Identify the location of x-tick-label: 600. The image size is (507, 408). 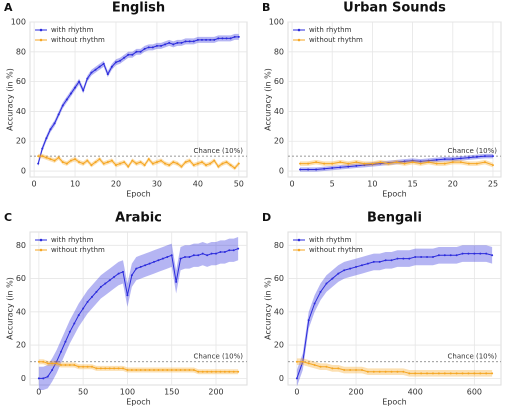
(474, 392).